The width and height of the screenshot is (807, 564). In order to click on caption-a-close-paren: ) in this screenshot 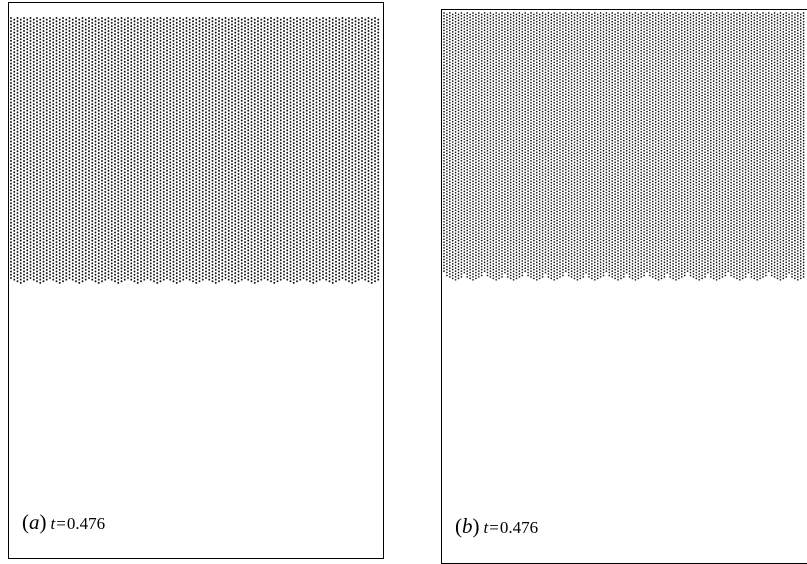, I will do `click(43, 522)`.